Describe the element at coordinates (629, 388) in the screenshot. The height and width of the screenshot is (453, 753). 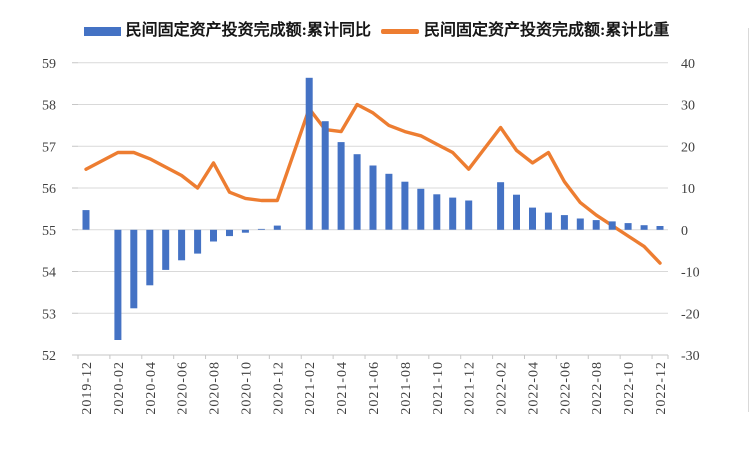
I see `x-axis-tick-label: 2022-10` at that location.